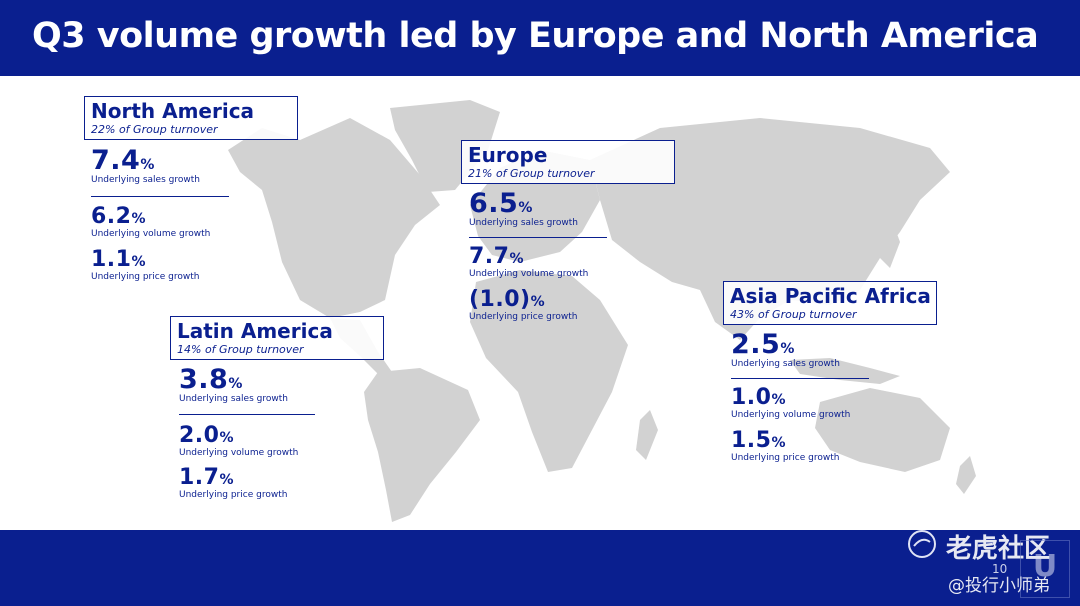 The height and width of the screenshot is (606, 1080). Describe the element at coordinates (255, 331) in the screenshot. I see `region-name: Latin America` at that location.